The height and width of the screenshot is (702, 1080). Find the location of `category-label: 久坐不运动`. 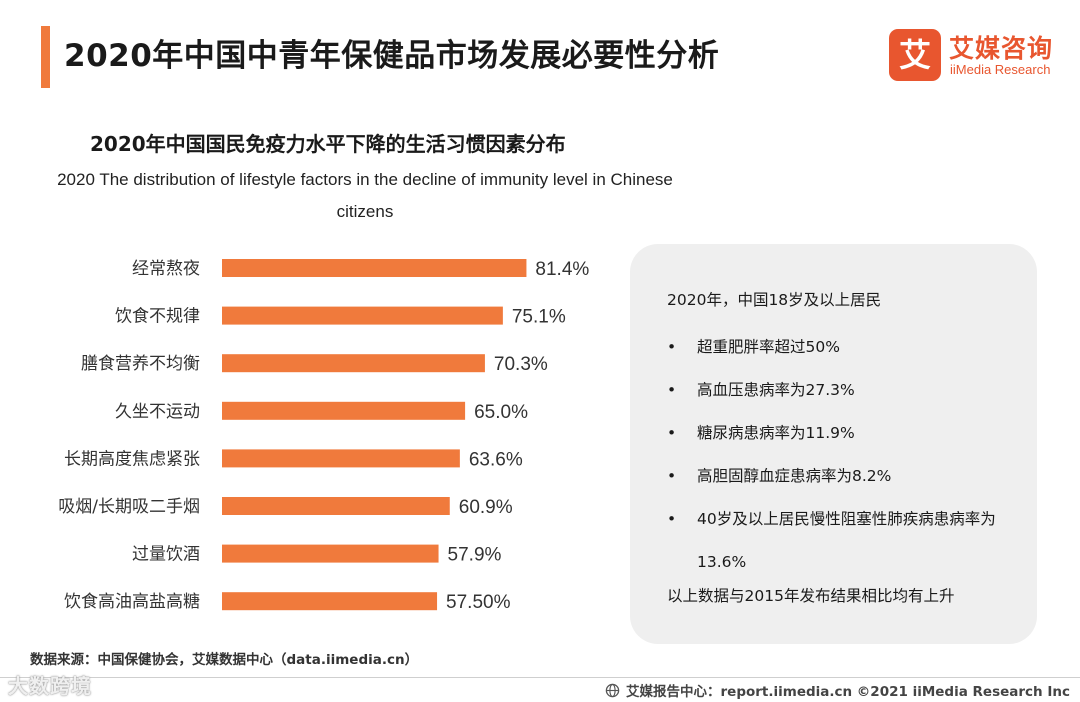

category-label: 久坐不运动 is located at coordinates (157, 412).